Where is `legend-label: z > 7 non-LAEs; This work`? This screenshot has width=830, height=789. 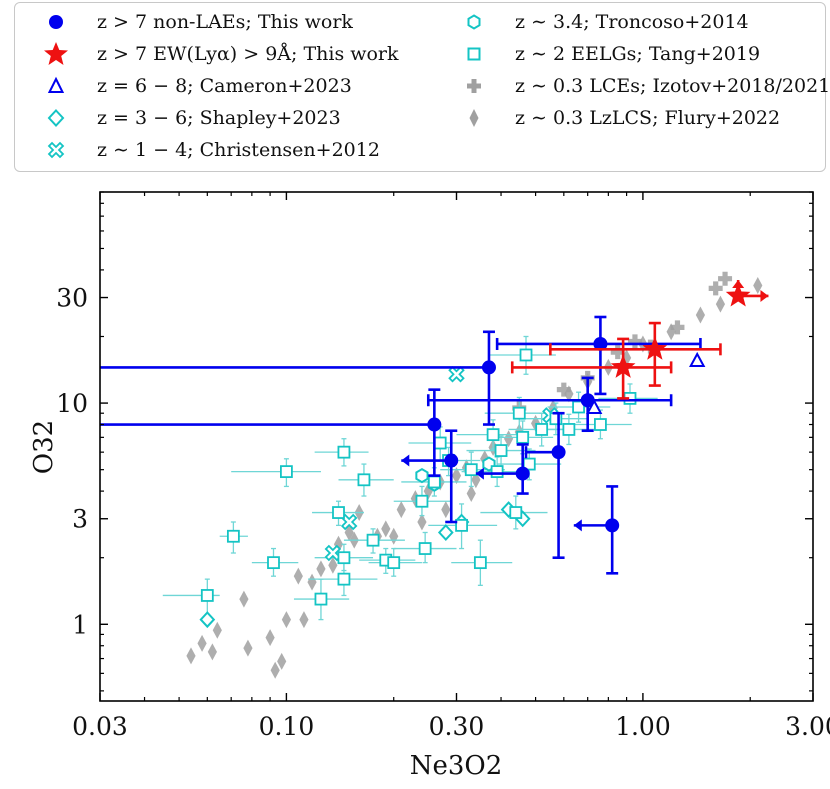
legend-label: z > 7 non-LAEs; This work is located at coordinates (225, 22).